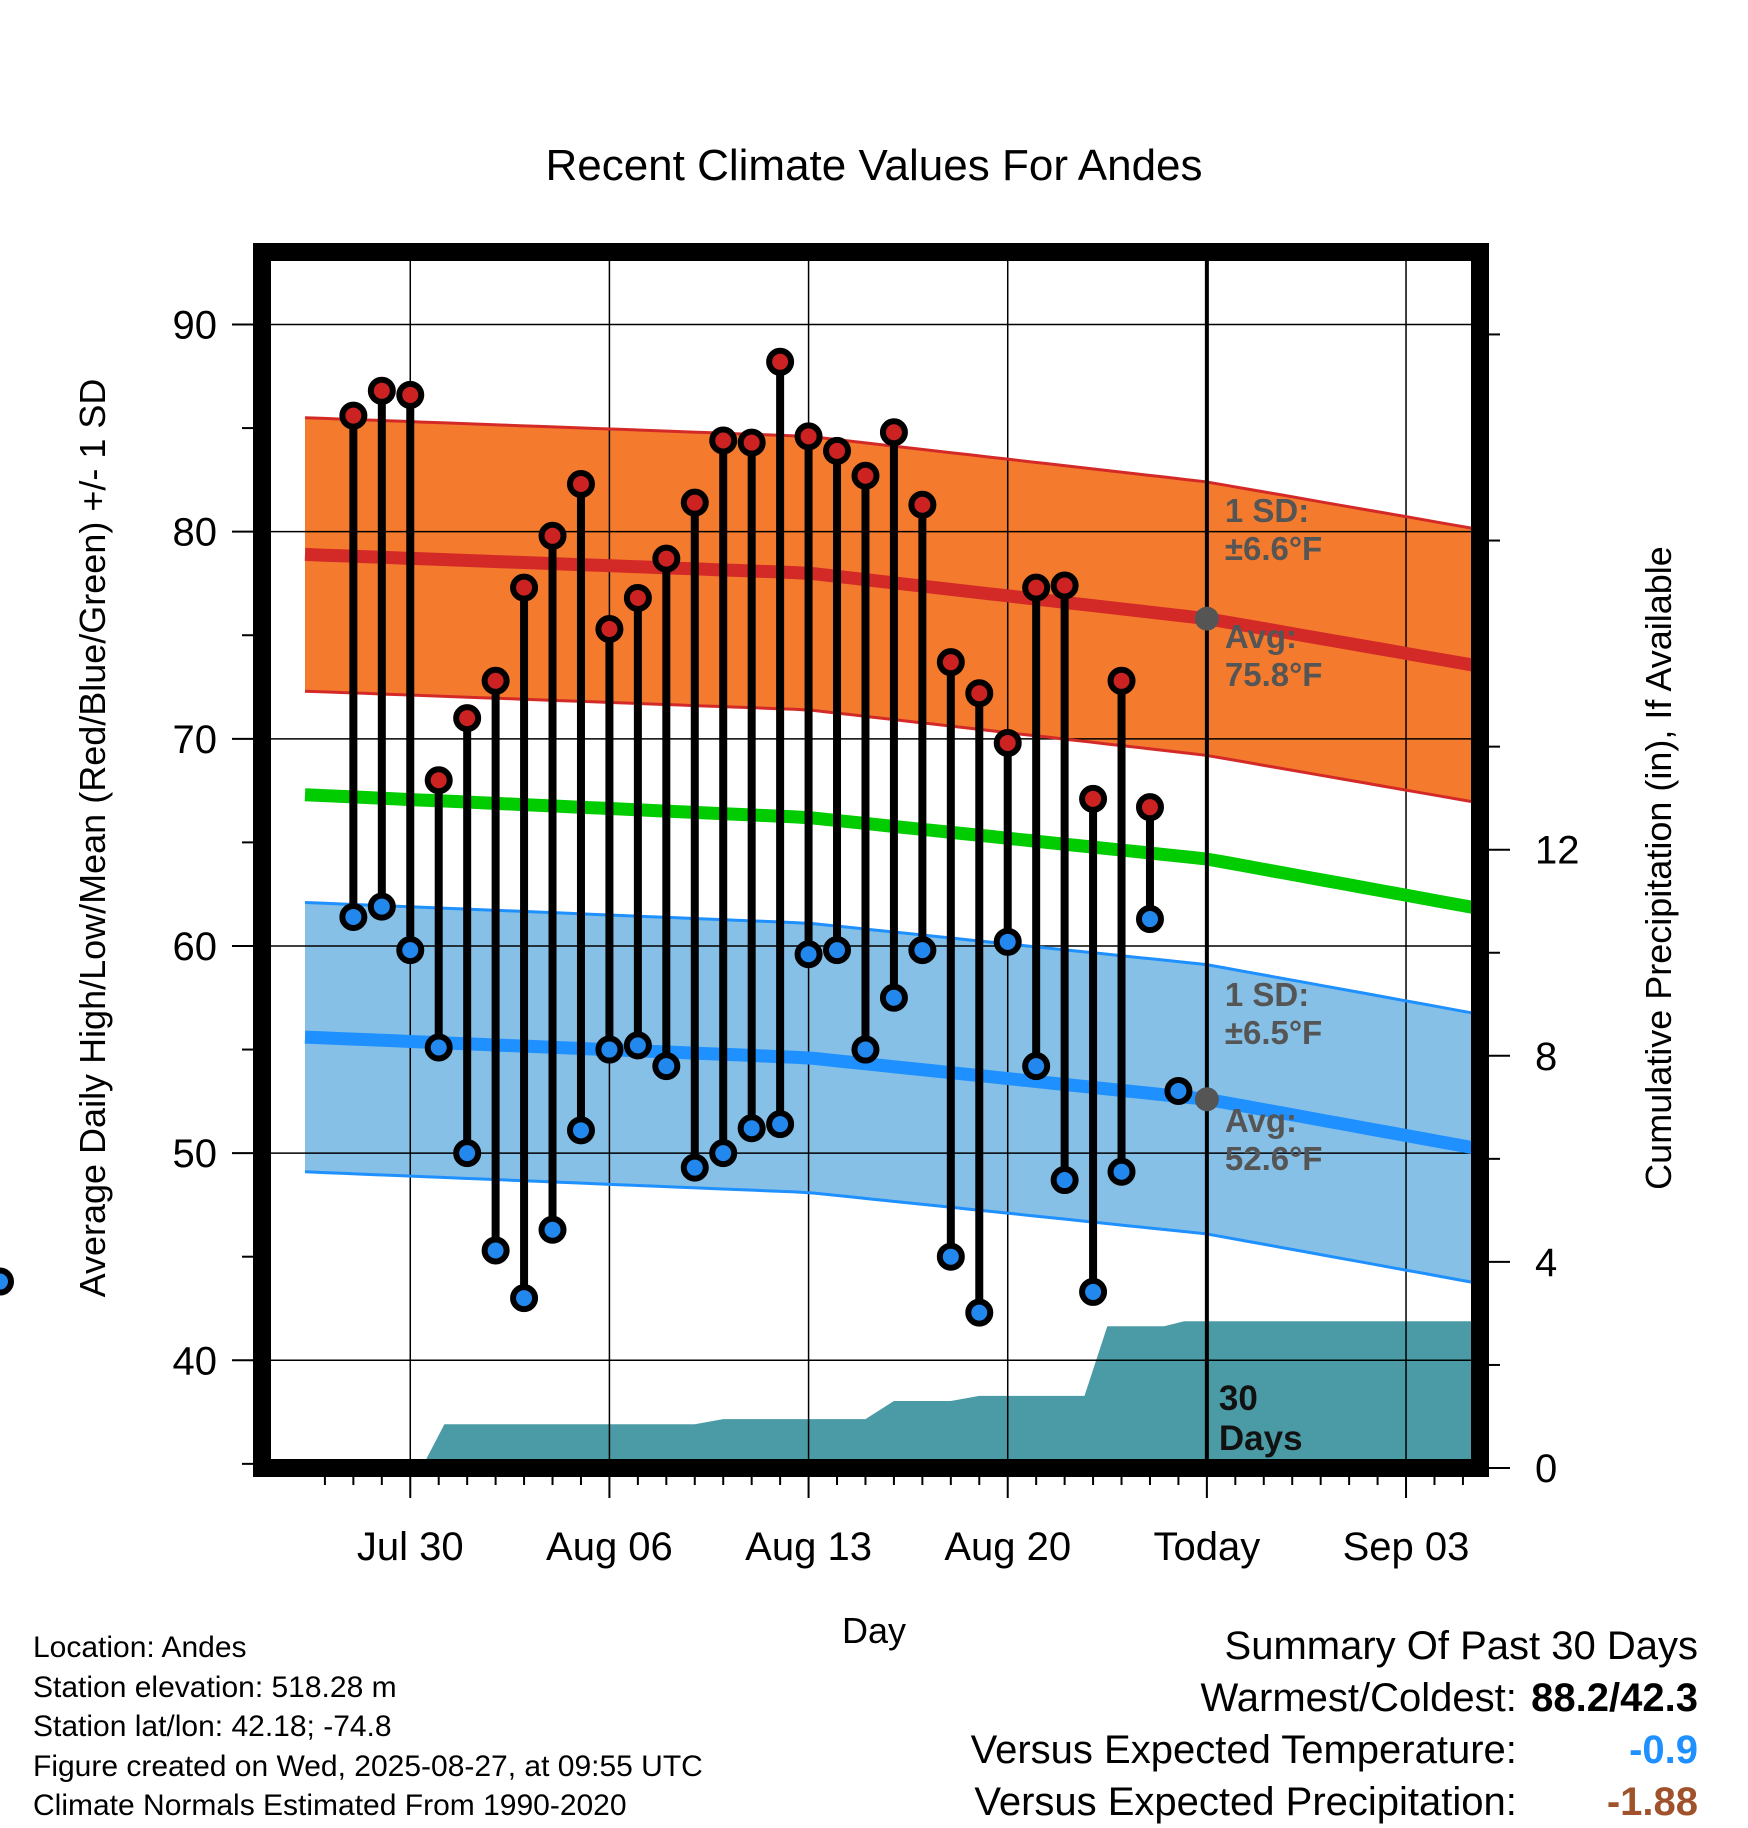  I want to click on high-avg-annotation: Avg: 75.8°F, so click(1274, 655).